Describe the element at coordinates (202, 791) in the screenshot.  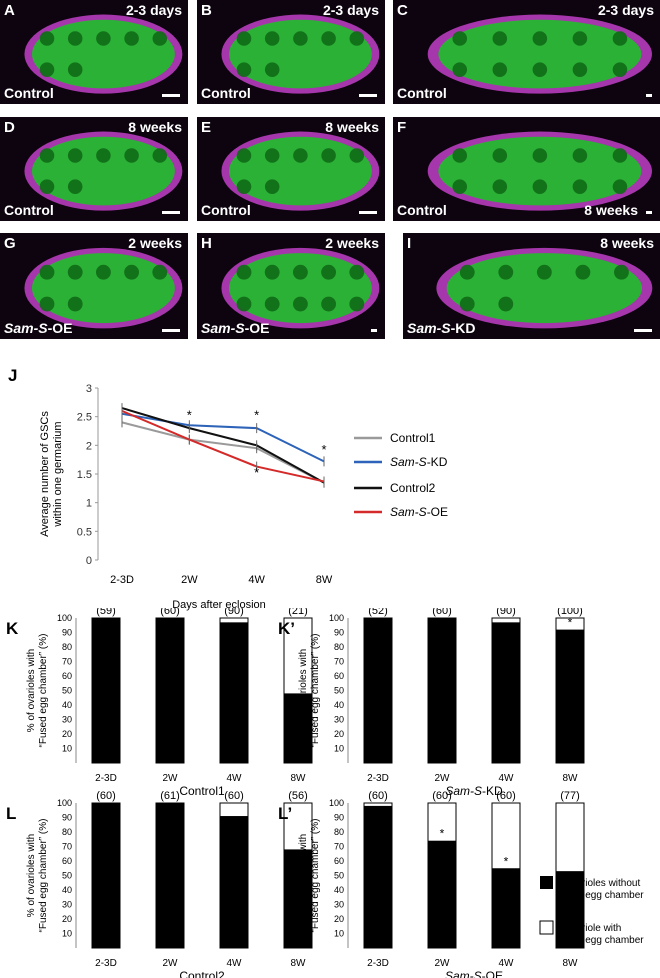
I see `chart-title: Control1` at that location.